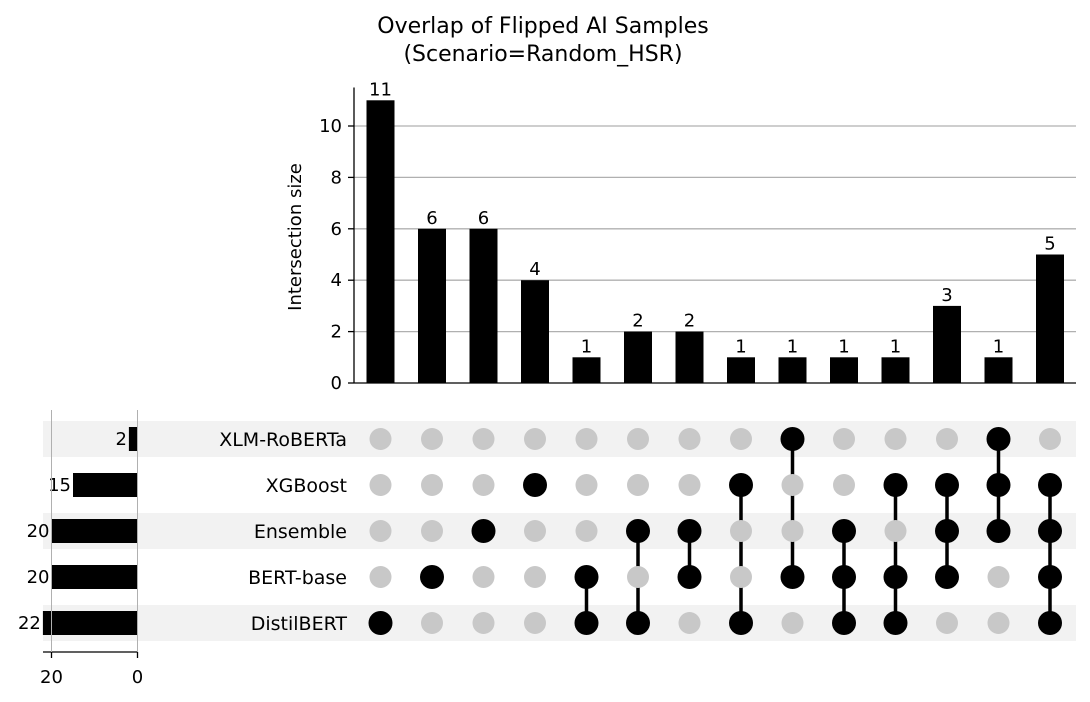 Image resolution: width=1090 pixels, height=702 pixels. I want to click on y-tick-label: 2, so click(336, 332).